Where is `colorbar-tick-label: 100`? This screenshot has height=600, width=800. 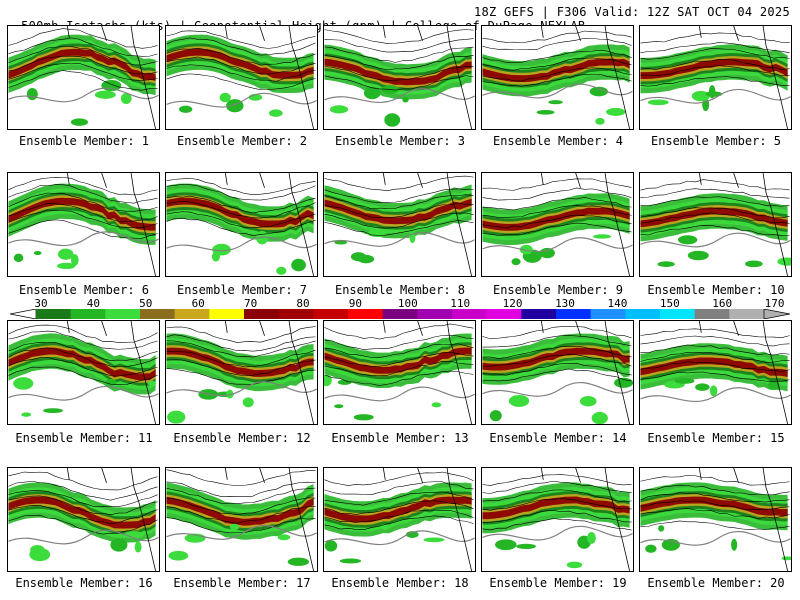
colorbar-tick-label: 100 is located at coordinates (407, 303).